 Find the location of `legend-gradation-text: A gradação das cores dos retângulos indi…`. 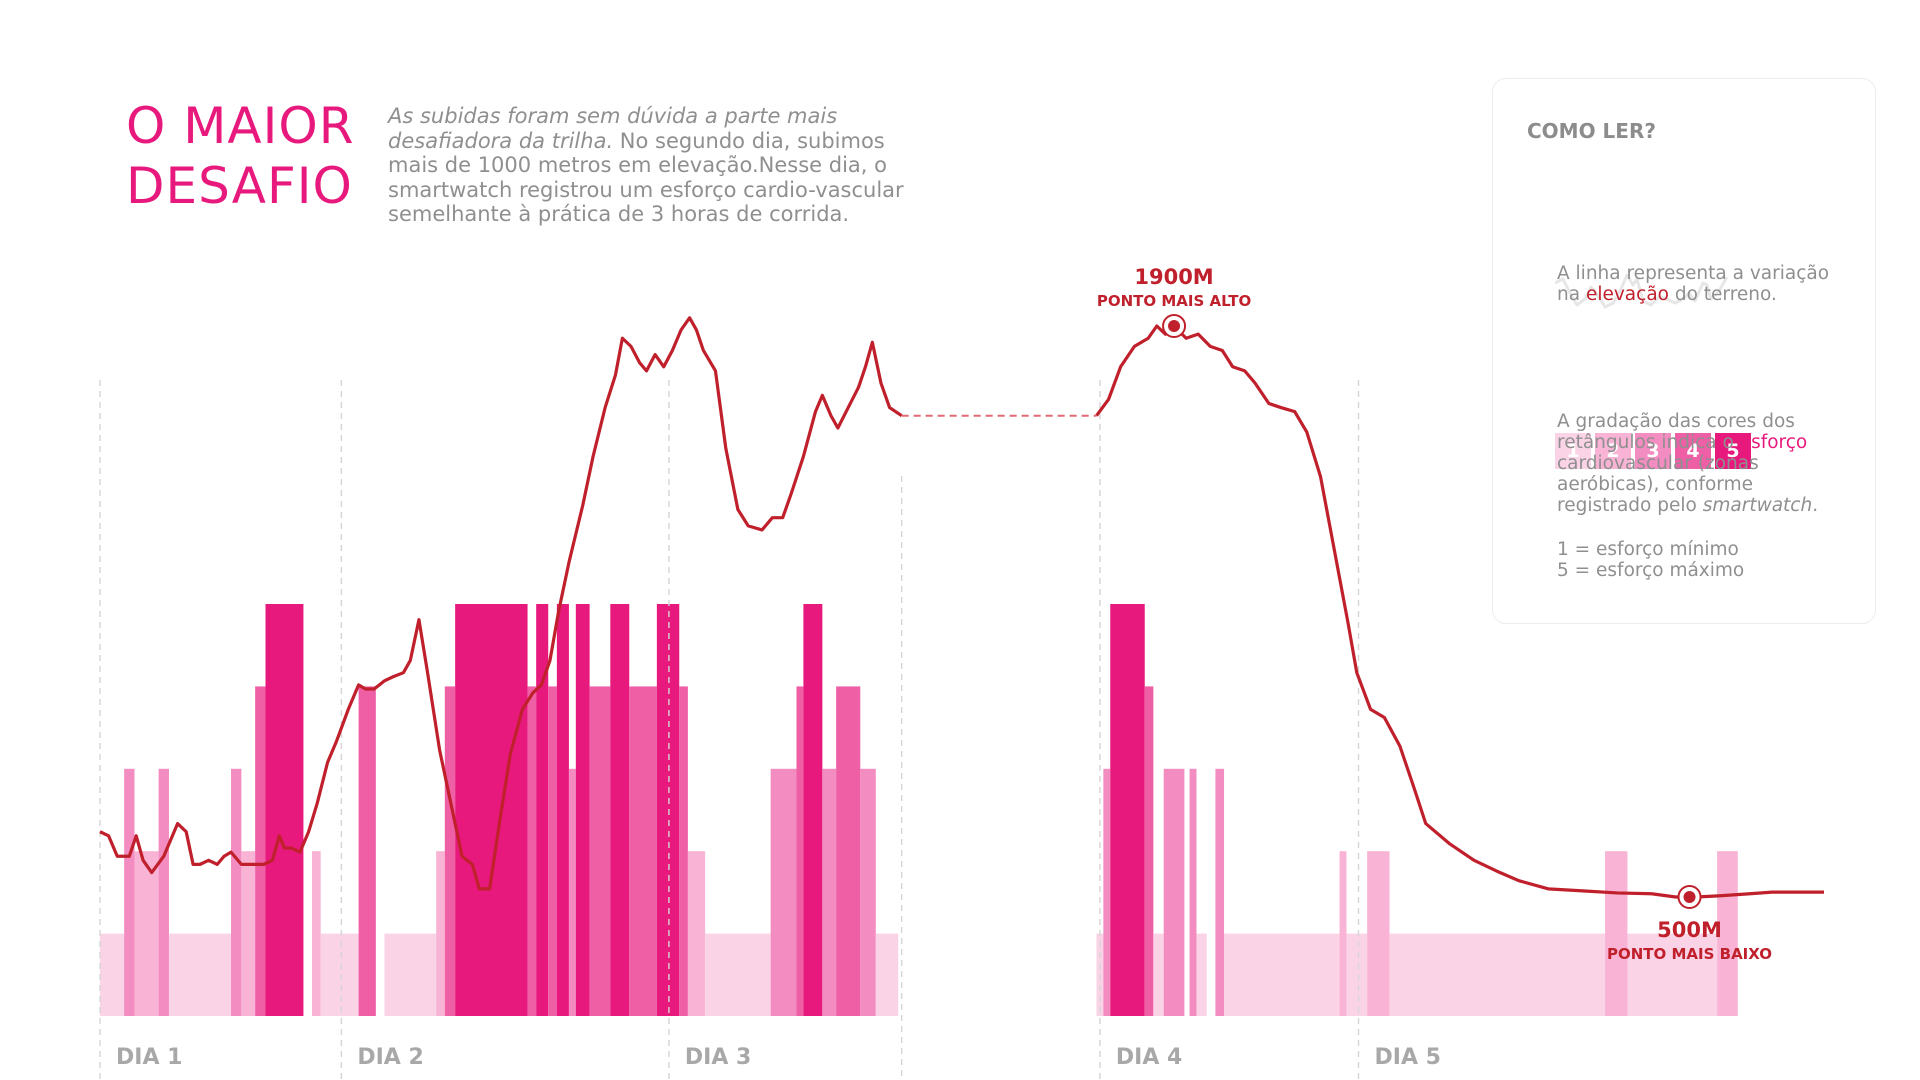

legend-gradation-text: A gradação das cores dos retângulos indi… is located at coordinates (1688, 463).